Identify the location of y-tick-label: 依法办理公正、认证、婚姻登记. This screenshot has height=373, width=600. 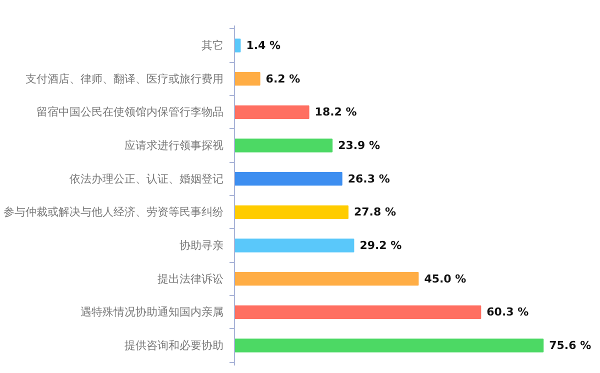
(147, 179).